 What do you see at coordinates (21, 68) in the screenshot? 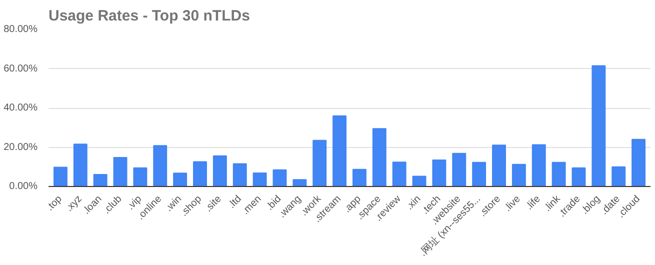
I see `y-tick-label: 60.00%` at bounding box center [21, 68].